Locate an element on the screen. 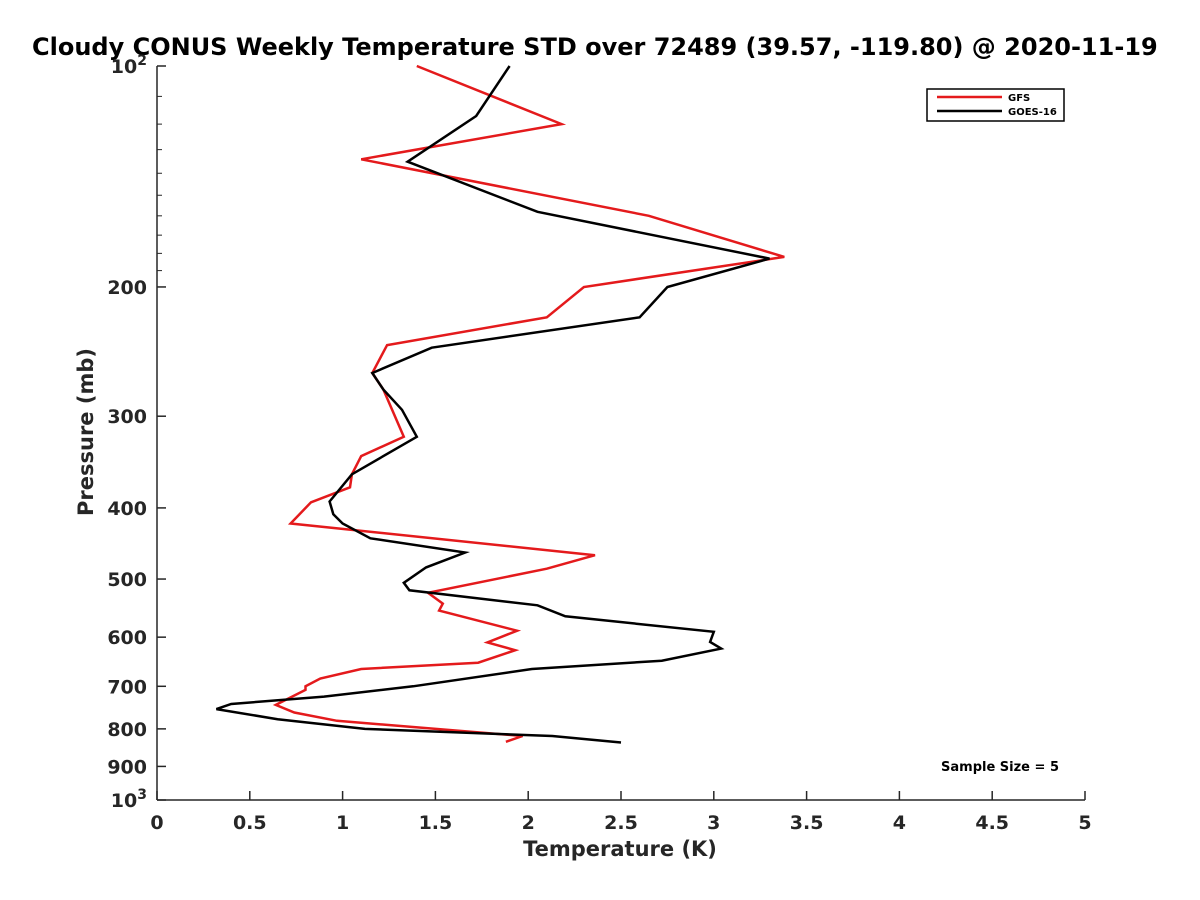 The image size is (1200, 900). x-tick-label: 2 is located at coordinates (528, 823).